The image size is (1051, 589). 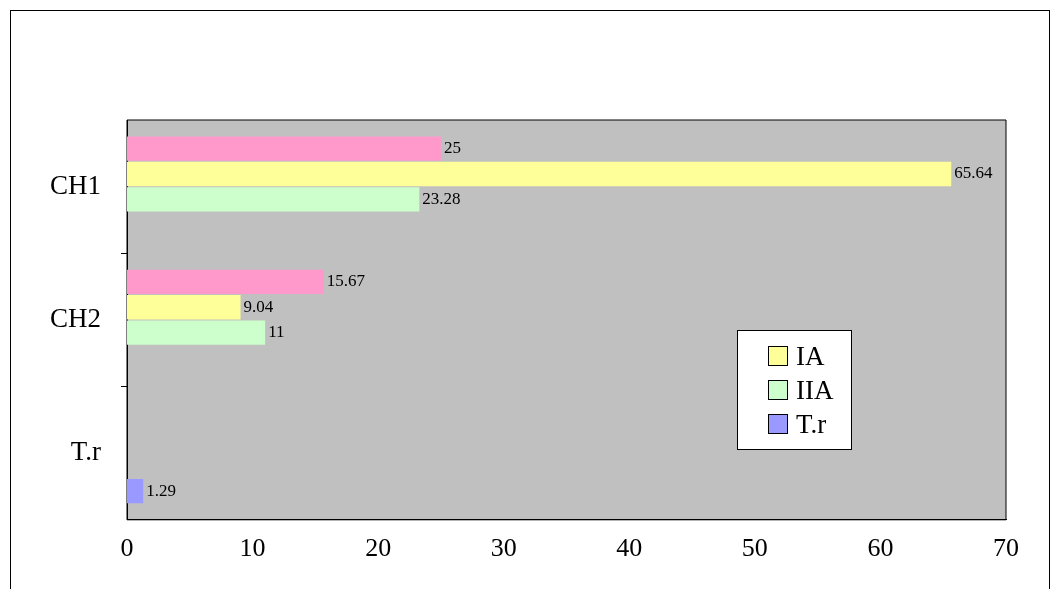 What do you see at coordinates (258, 306) in the screenshot?
I see `data-label: 9.04` at bounding box center [258, 306].